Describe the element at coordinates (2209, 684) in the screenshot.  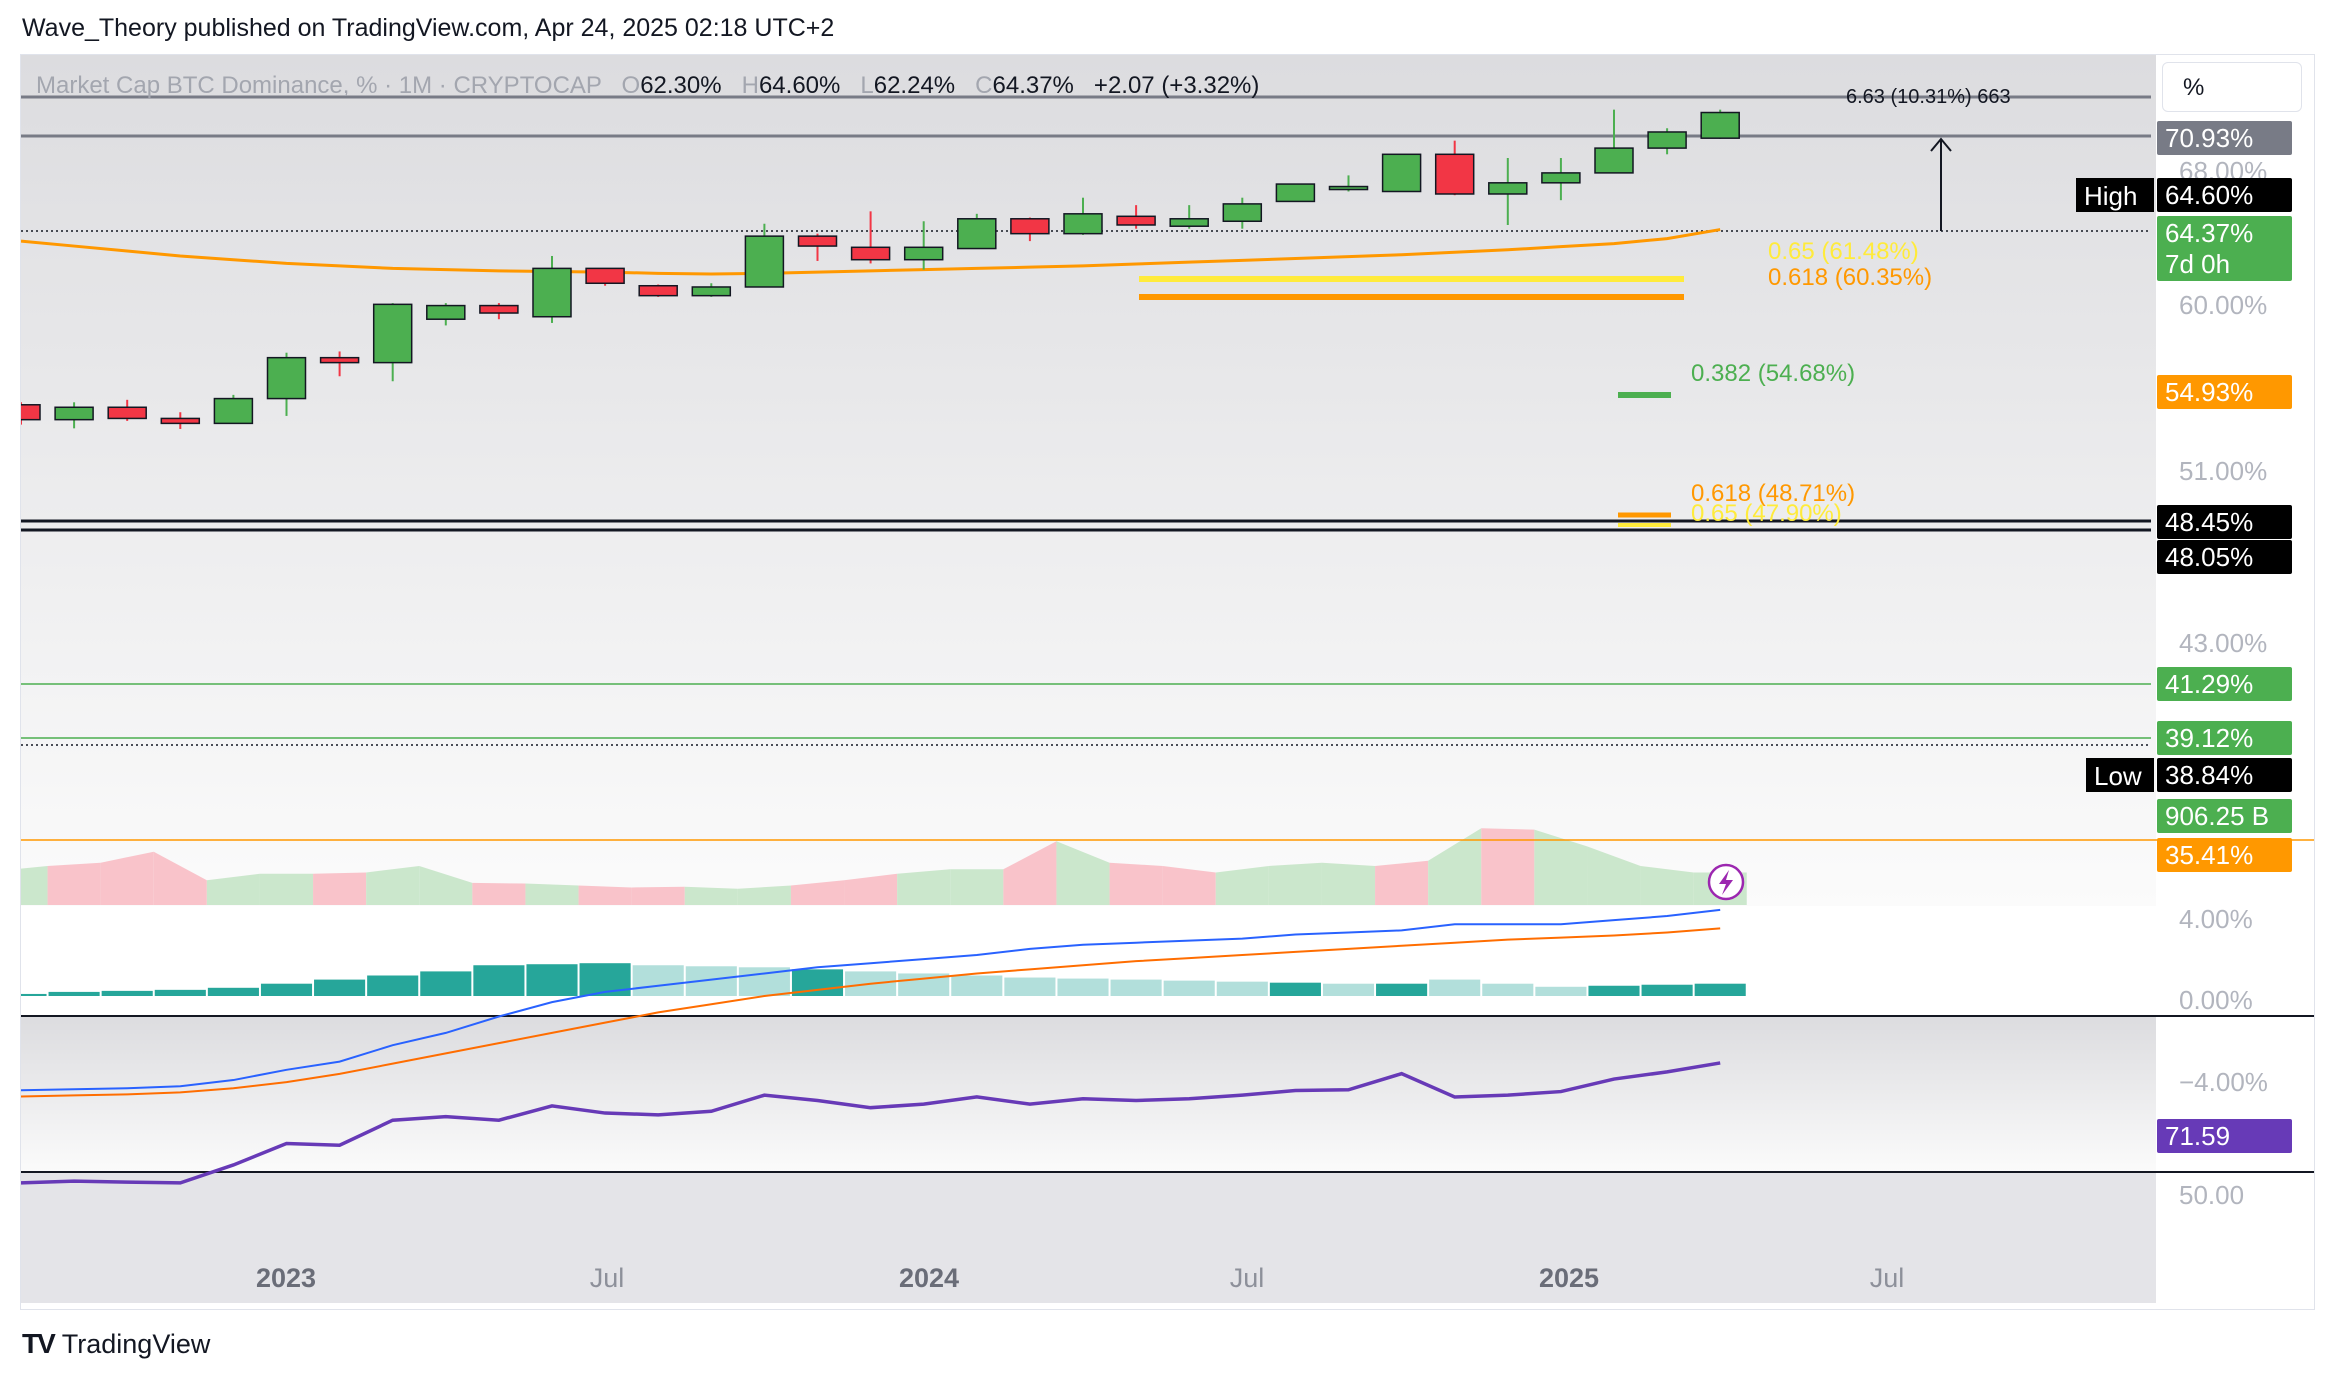
I see `price-label-41-29: 41.29%` at that location.